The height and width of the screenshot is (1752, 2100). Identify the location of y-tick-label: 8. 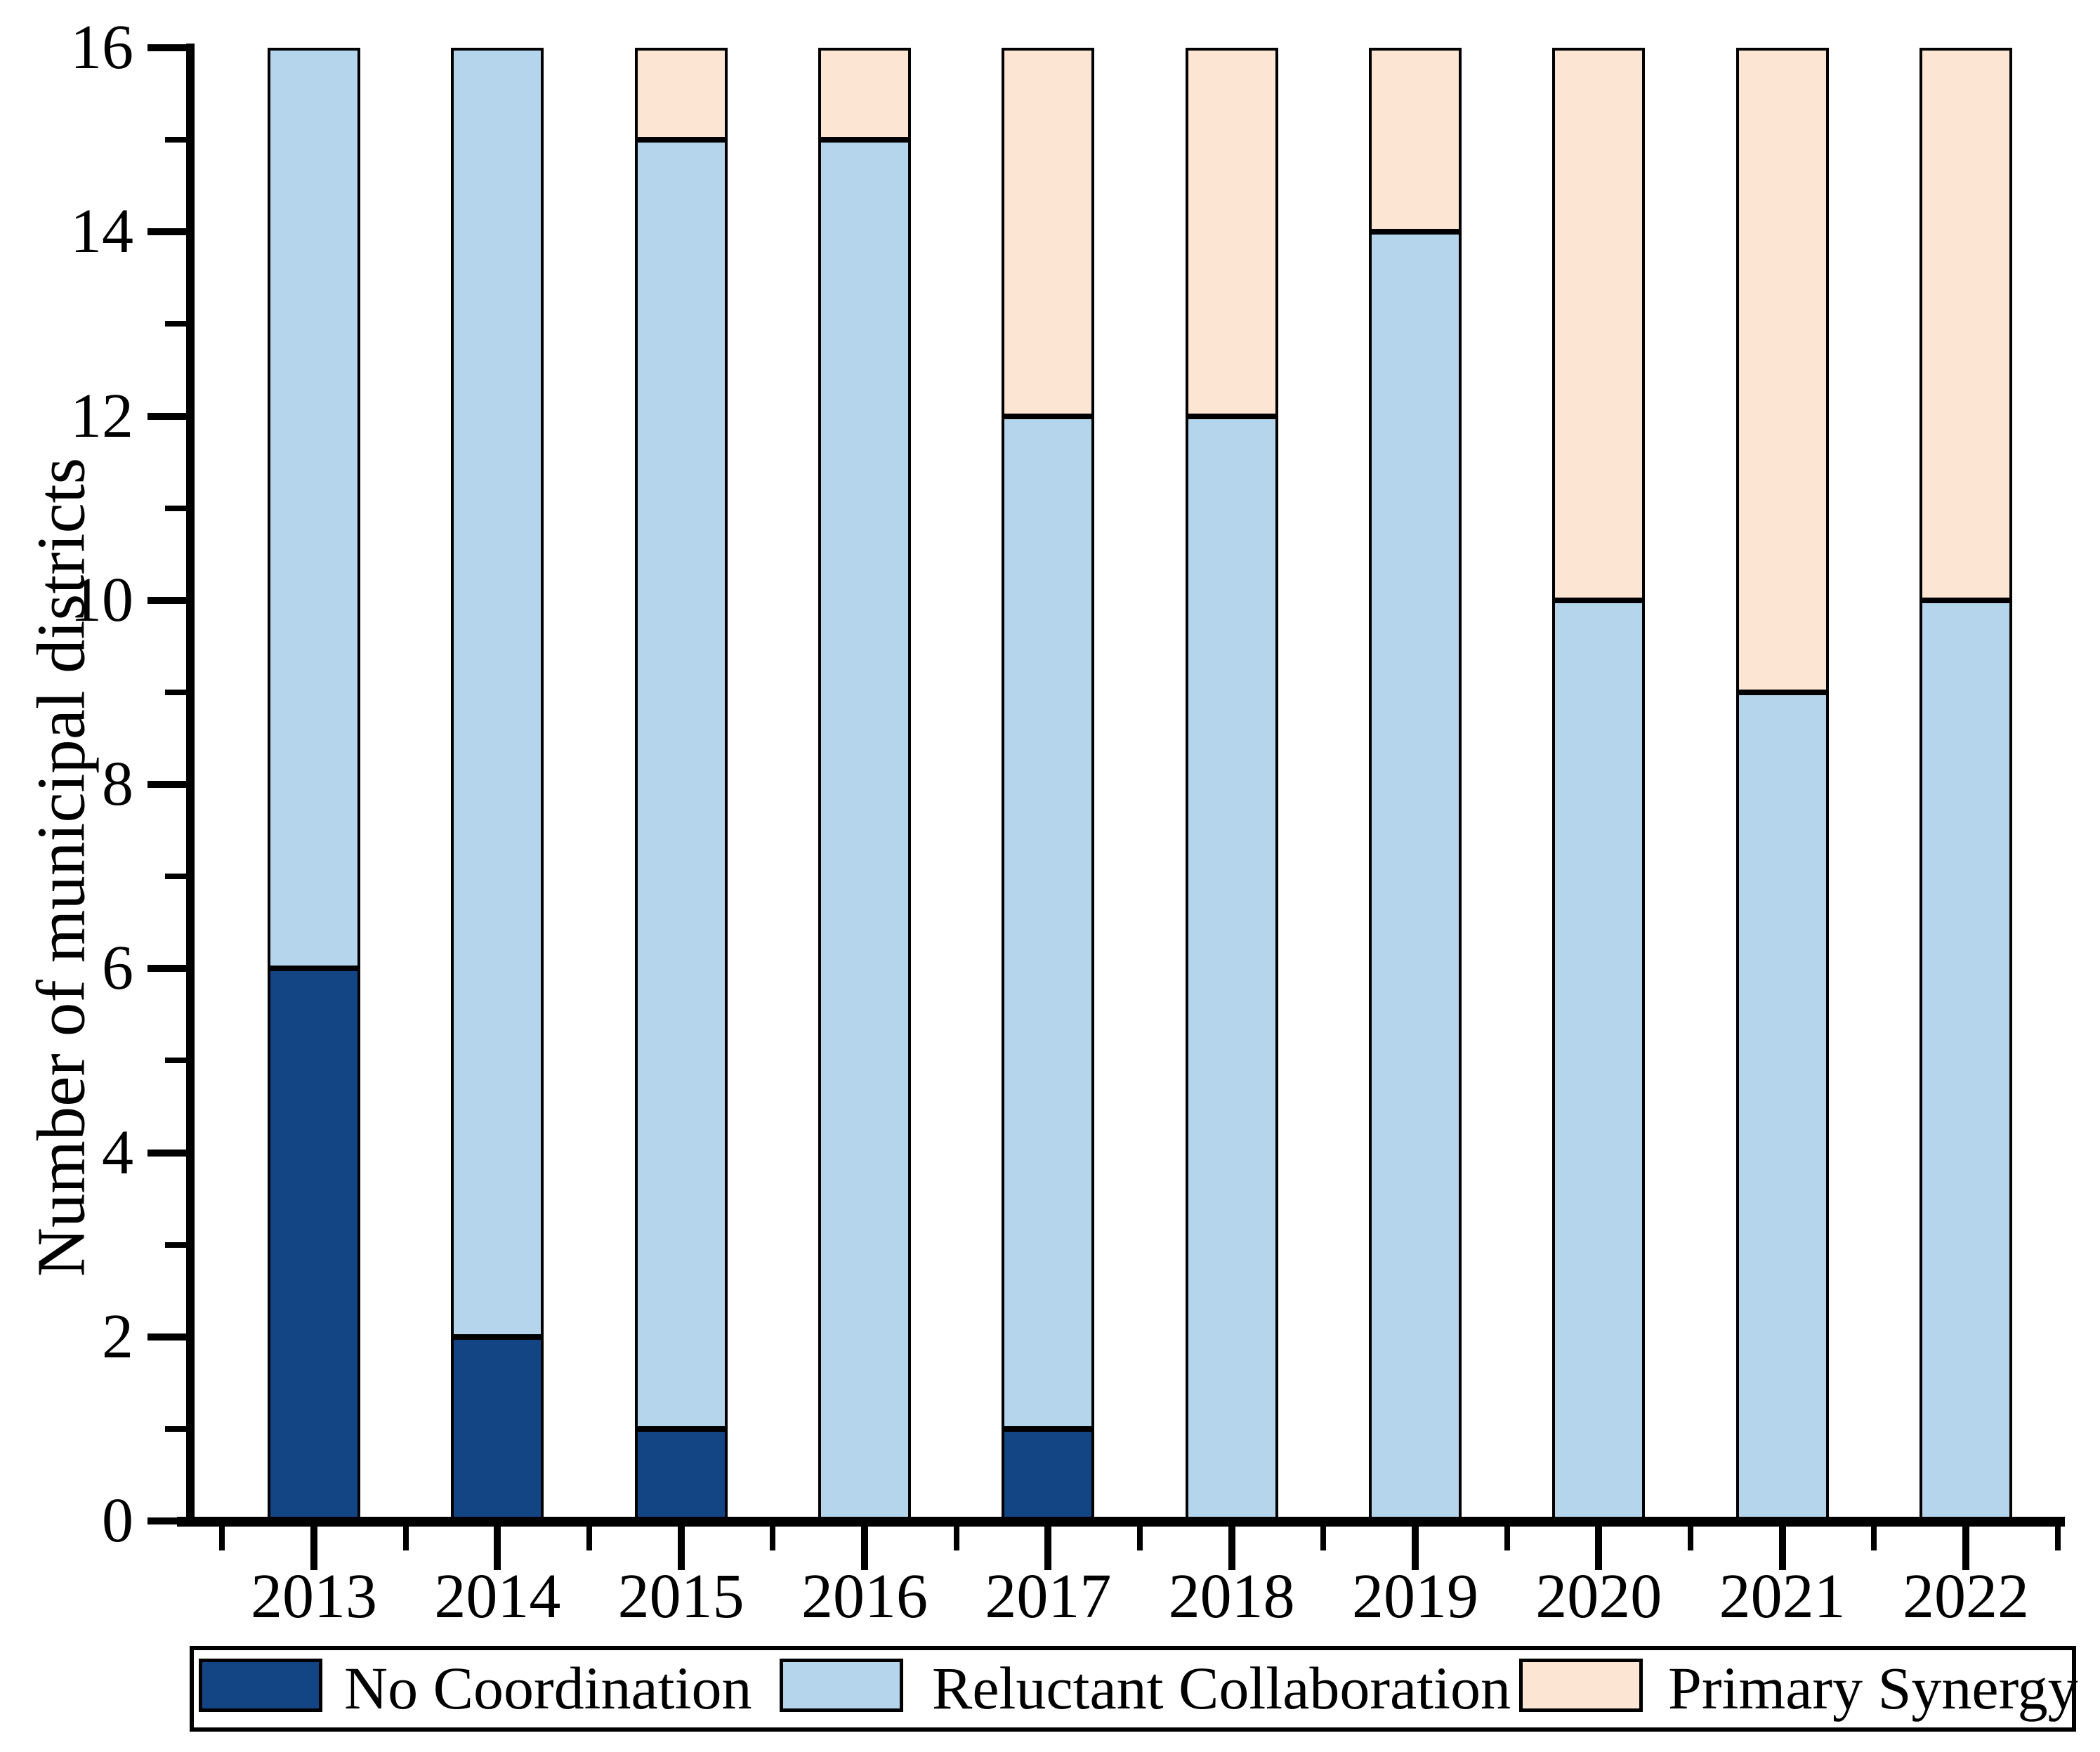
(118, 784).